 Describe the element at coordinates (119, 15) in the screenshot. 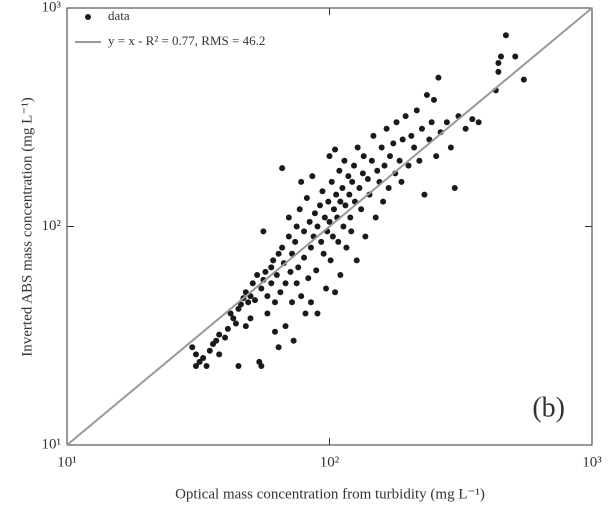

I see `legend-label: data` at that location.